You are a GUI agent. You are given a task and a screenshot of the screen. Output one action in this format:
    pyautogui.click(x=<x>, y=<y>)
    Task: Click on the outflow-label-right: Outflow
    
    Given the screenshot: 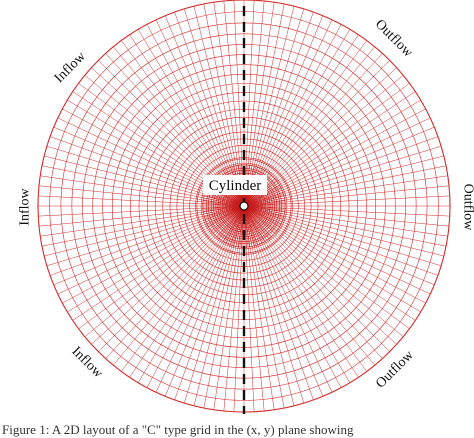 What is the action you would take?
    pyautogui.click(x=467, y=207)
    